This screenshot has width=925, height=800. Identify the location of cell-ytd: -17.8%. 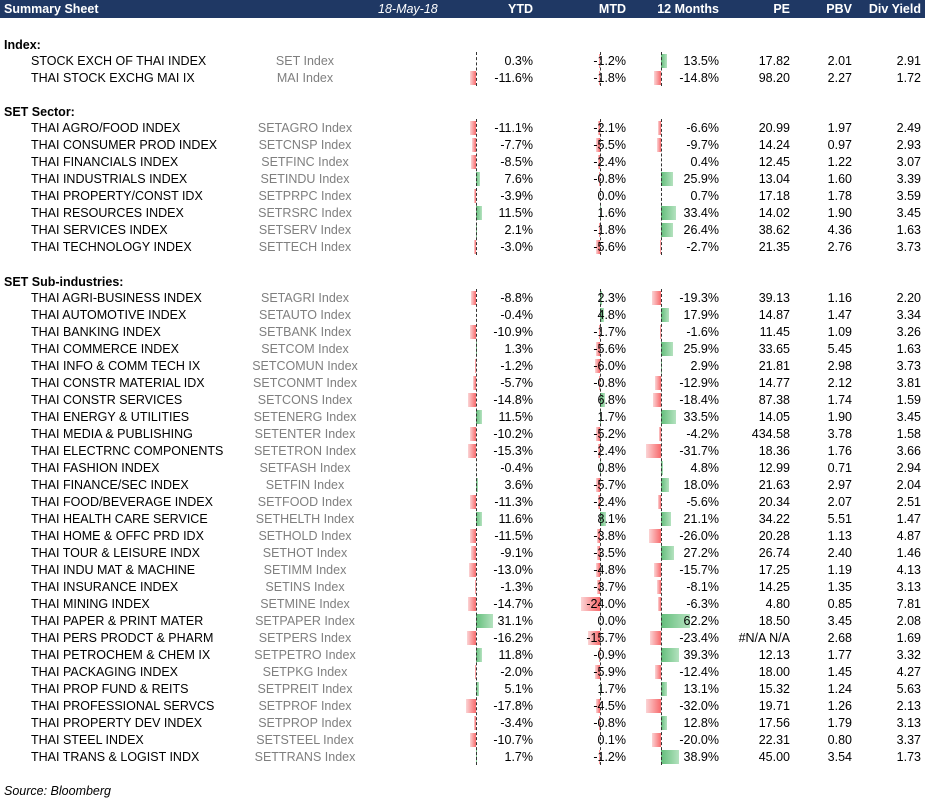
(513, 706).